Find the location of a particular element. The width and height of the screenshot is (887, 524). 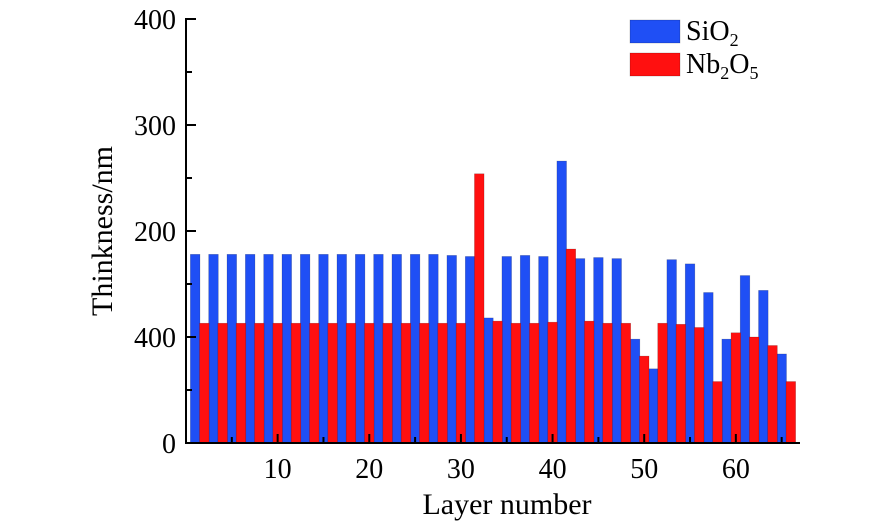

y-tick-label: 300 is located at coordinates (155, 126).